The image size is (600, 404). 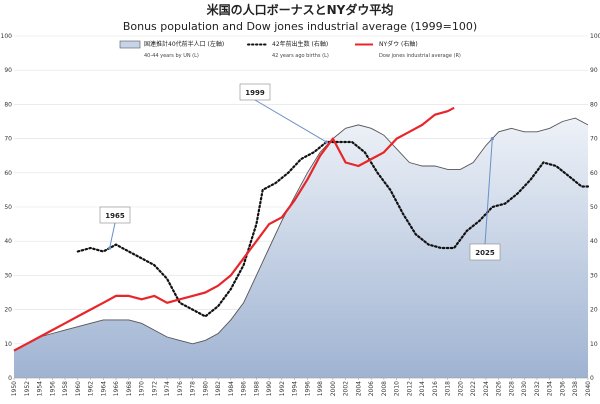 I want to click on x-tick-label: 2006, so click(x=371, y=388).